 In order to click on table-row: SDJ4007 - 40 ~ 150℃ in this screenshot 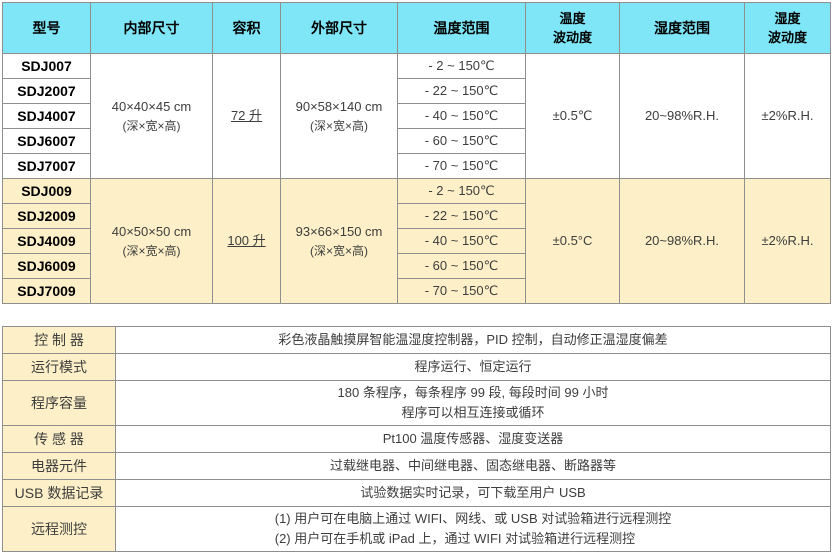, I will do `click(416, 116)`.